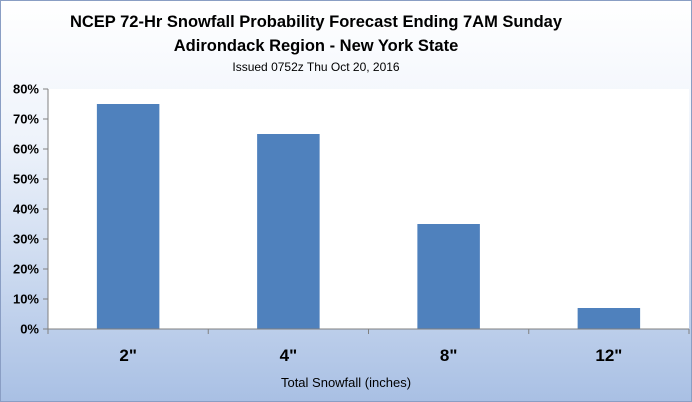  What do you see at coordinates (289, 355) in the screenshot?
I see `x-tick-label: 4"` at bounding box center [289, 355].